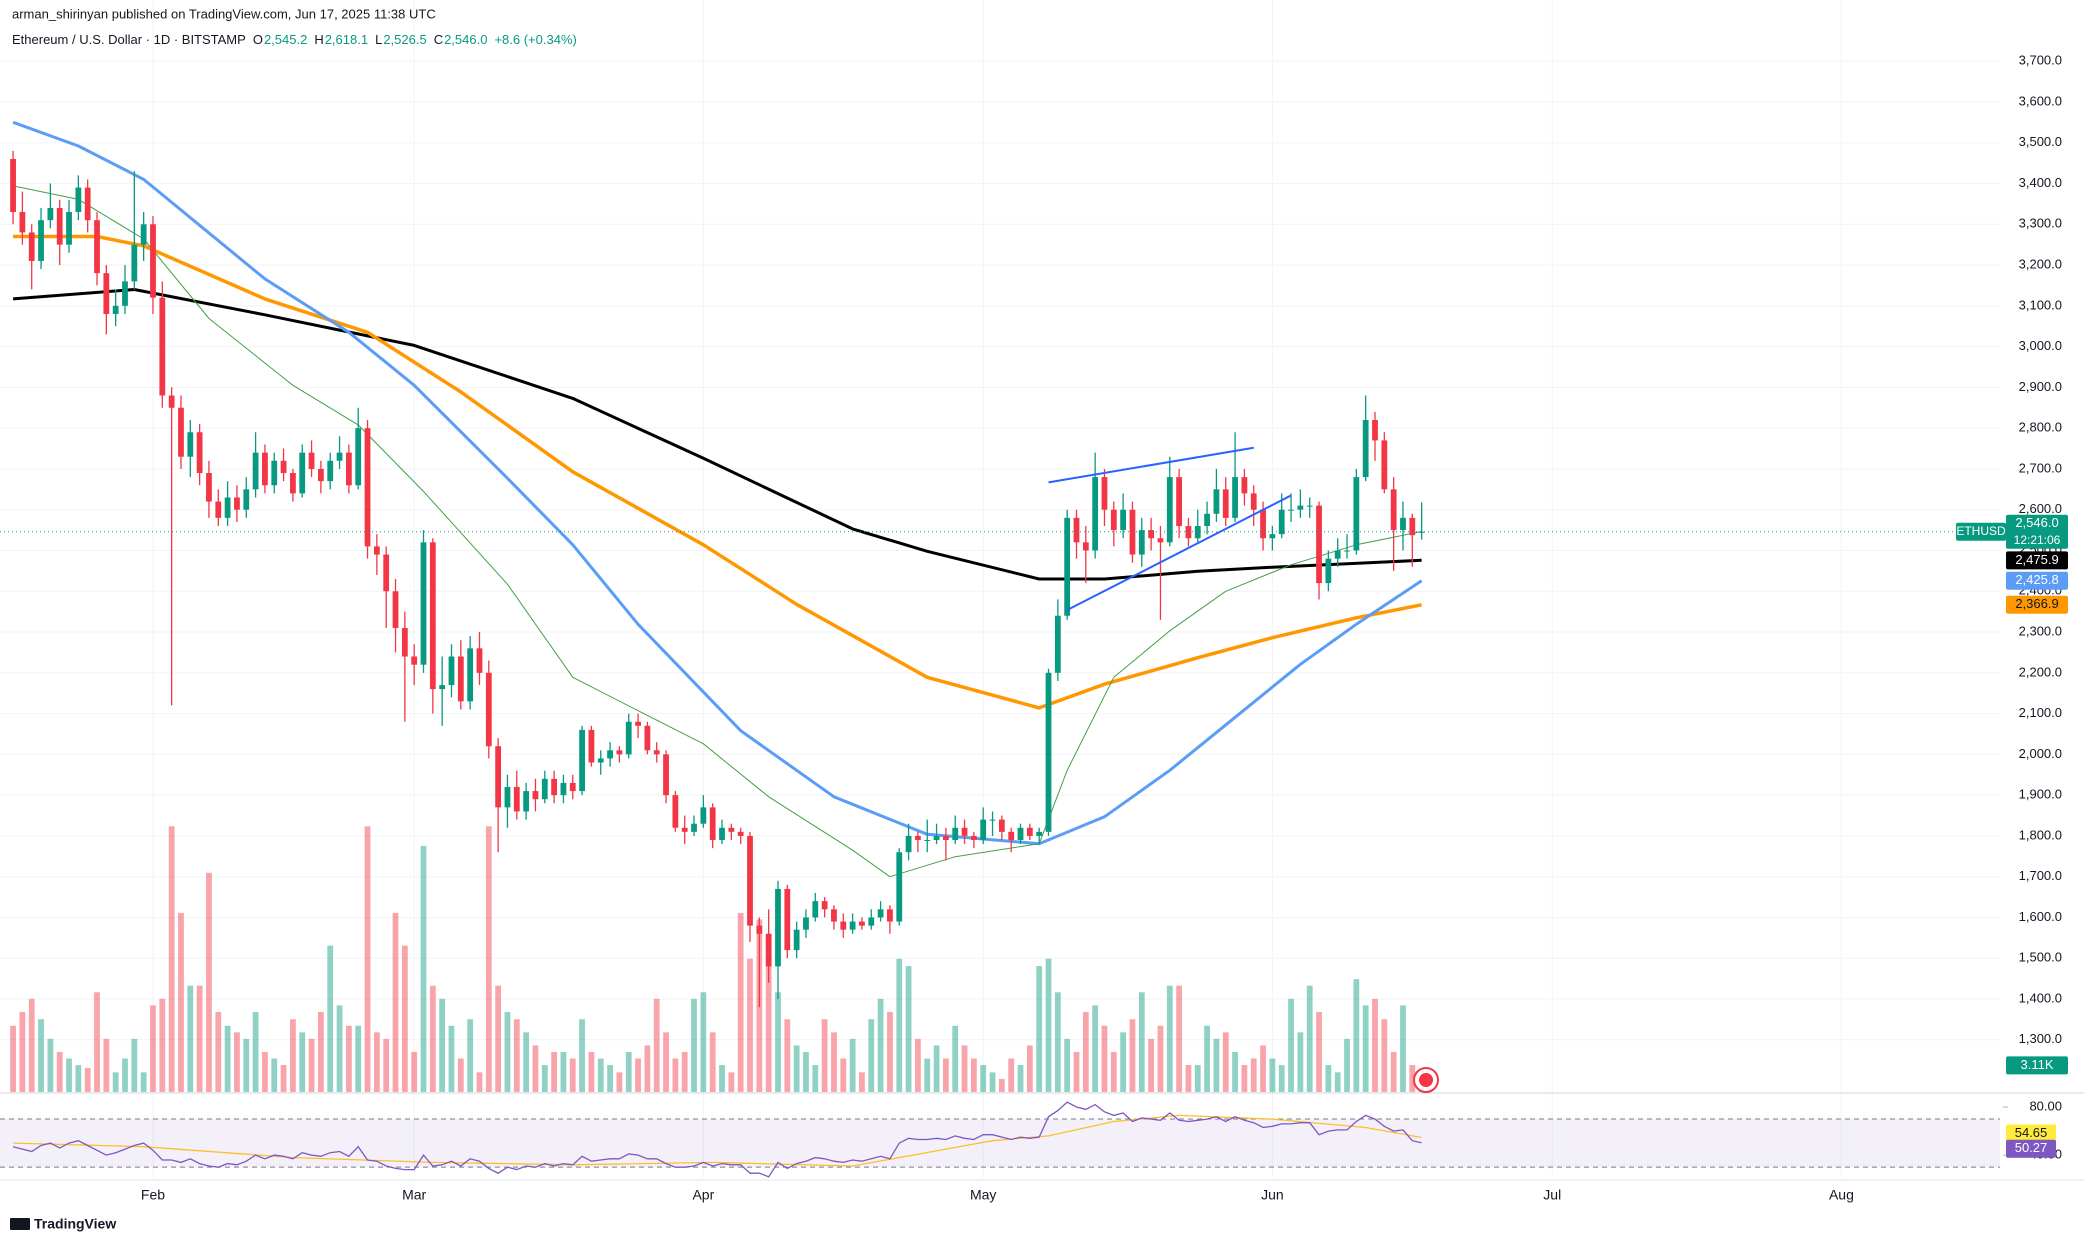 This screenshot has height=1244, width=2084. Describe the element at coordinates (438, 39) in the screenshot. I see `legend-item: C` at that location.